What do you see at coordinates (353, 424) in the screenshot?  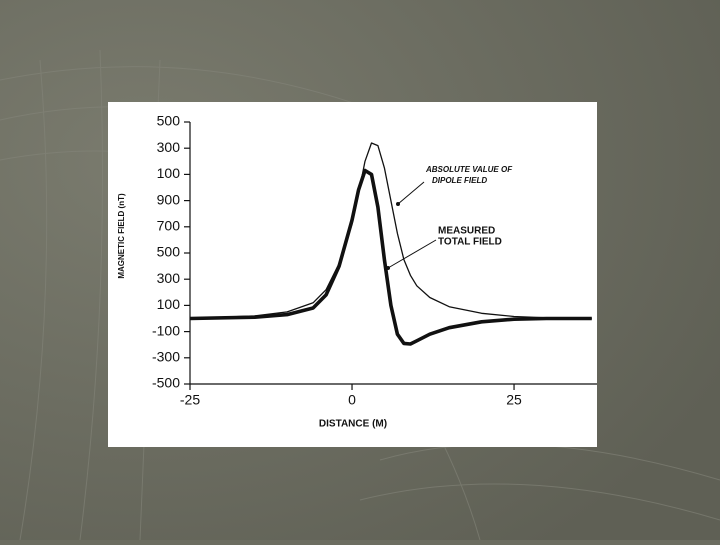 I see `x-axis-label: DISTANCE (M)` at bounding box center [353, 424].